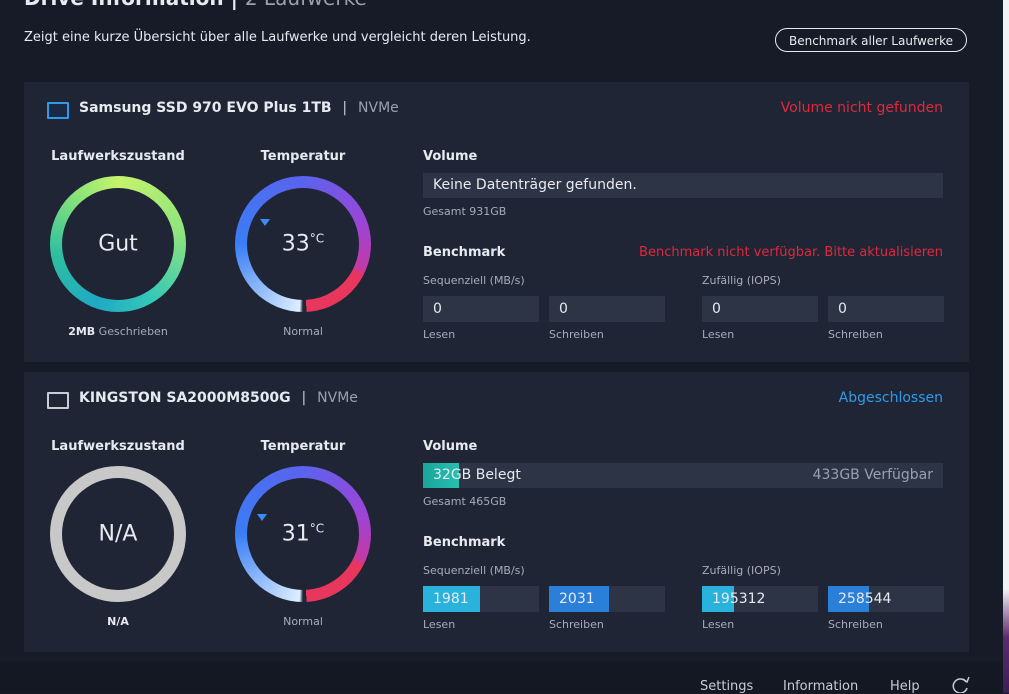  What do you see at coordinates (865, 599) in the screenshot?
I see `result-value: 258544` at bounding box center [865, 599].